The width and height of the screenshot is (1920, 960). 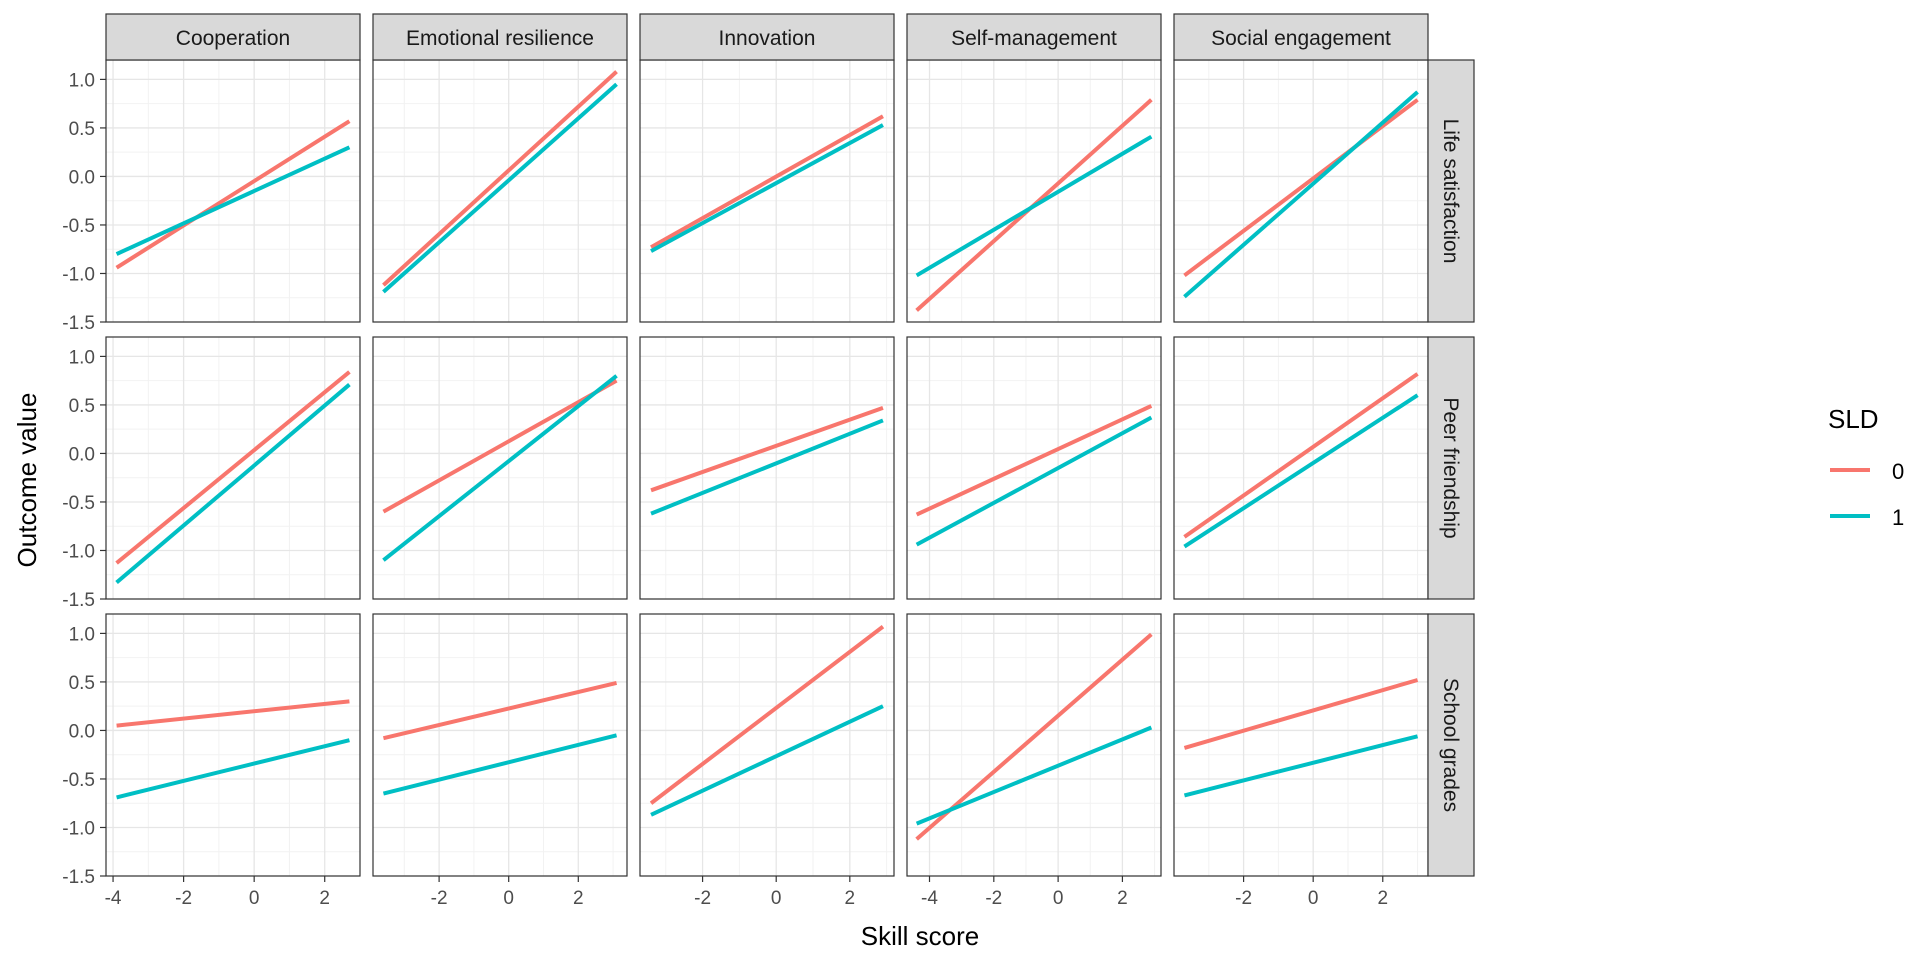 What do you see at coordinates (1898, 471) in the screenshot?
I see `legend-label: 0` at bounding box center [1898, 471].